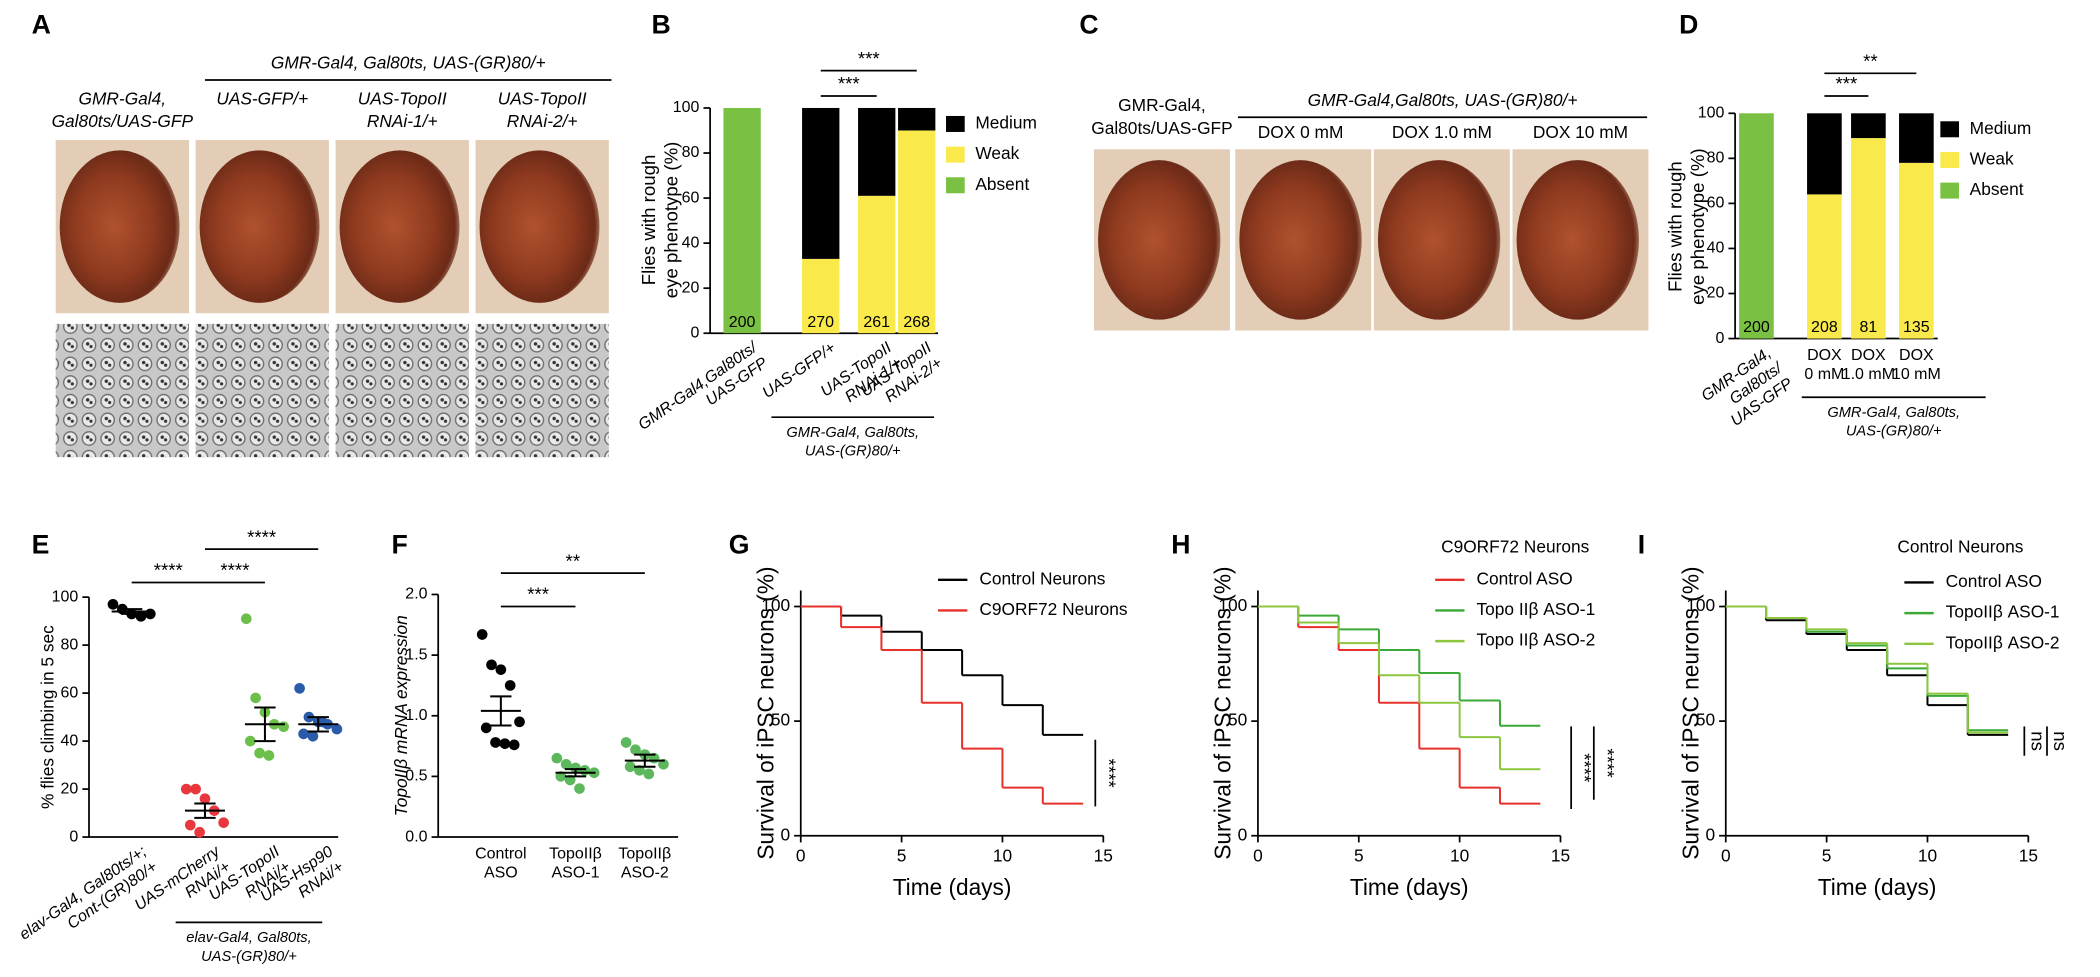  I want to click on legend-title: C9ORF72 Neurons, so click(1515, 546).